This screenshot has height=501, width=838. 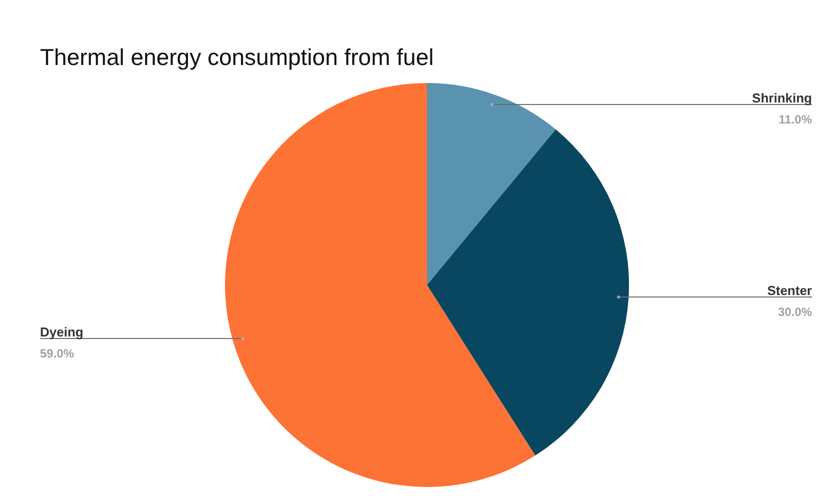 What do you see at coordinates (795, 119) in the screenshot?
I see `data-label: 11.0%` at bounding box center [795, 119].